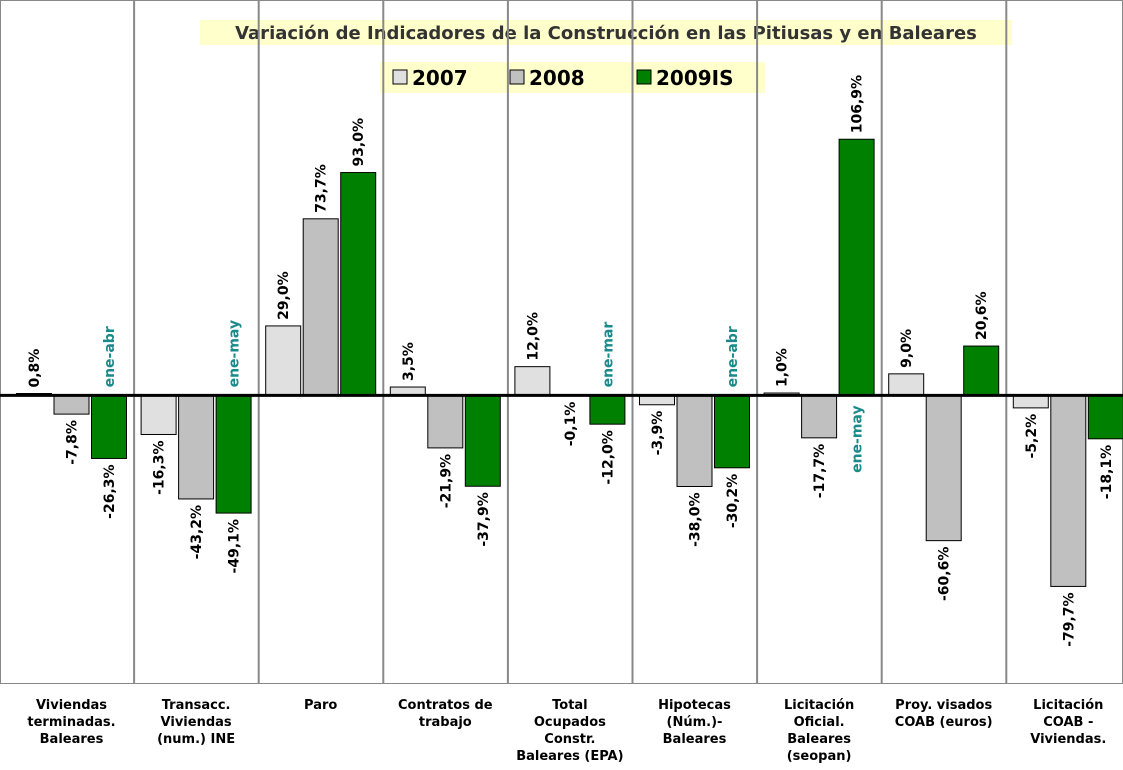 The height and width of the screenshot is (770, 1123). I want to click on x-tick-label: Total Ocupados Constr. Baleares (EPA), so click(570, 731).